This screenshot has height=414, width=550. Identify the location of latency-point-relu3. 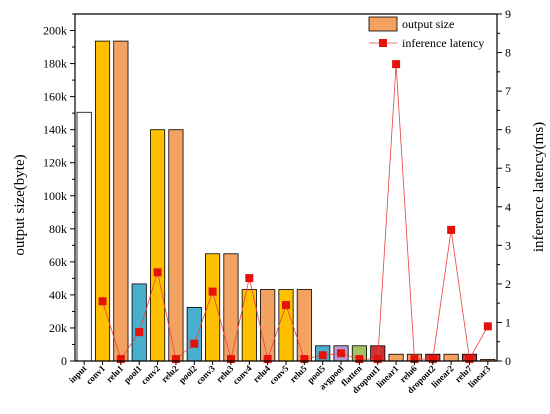
(230, 359).